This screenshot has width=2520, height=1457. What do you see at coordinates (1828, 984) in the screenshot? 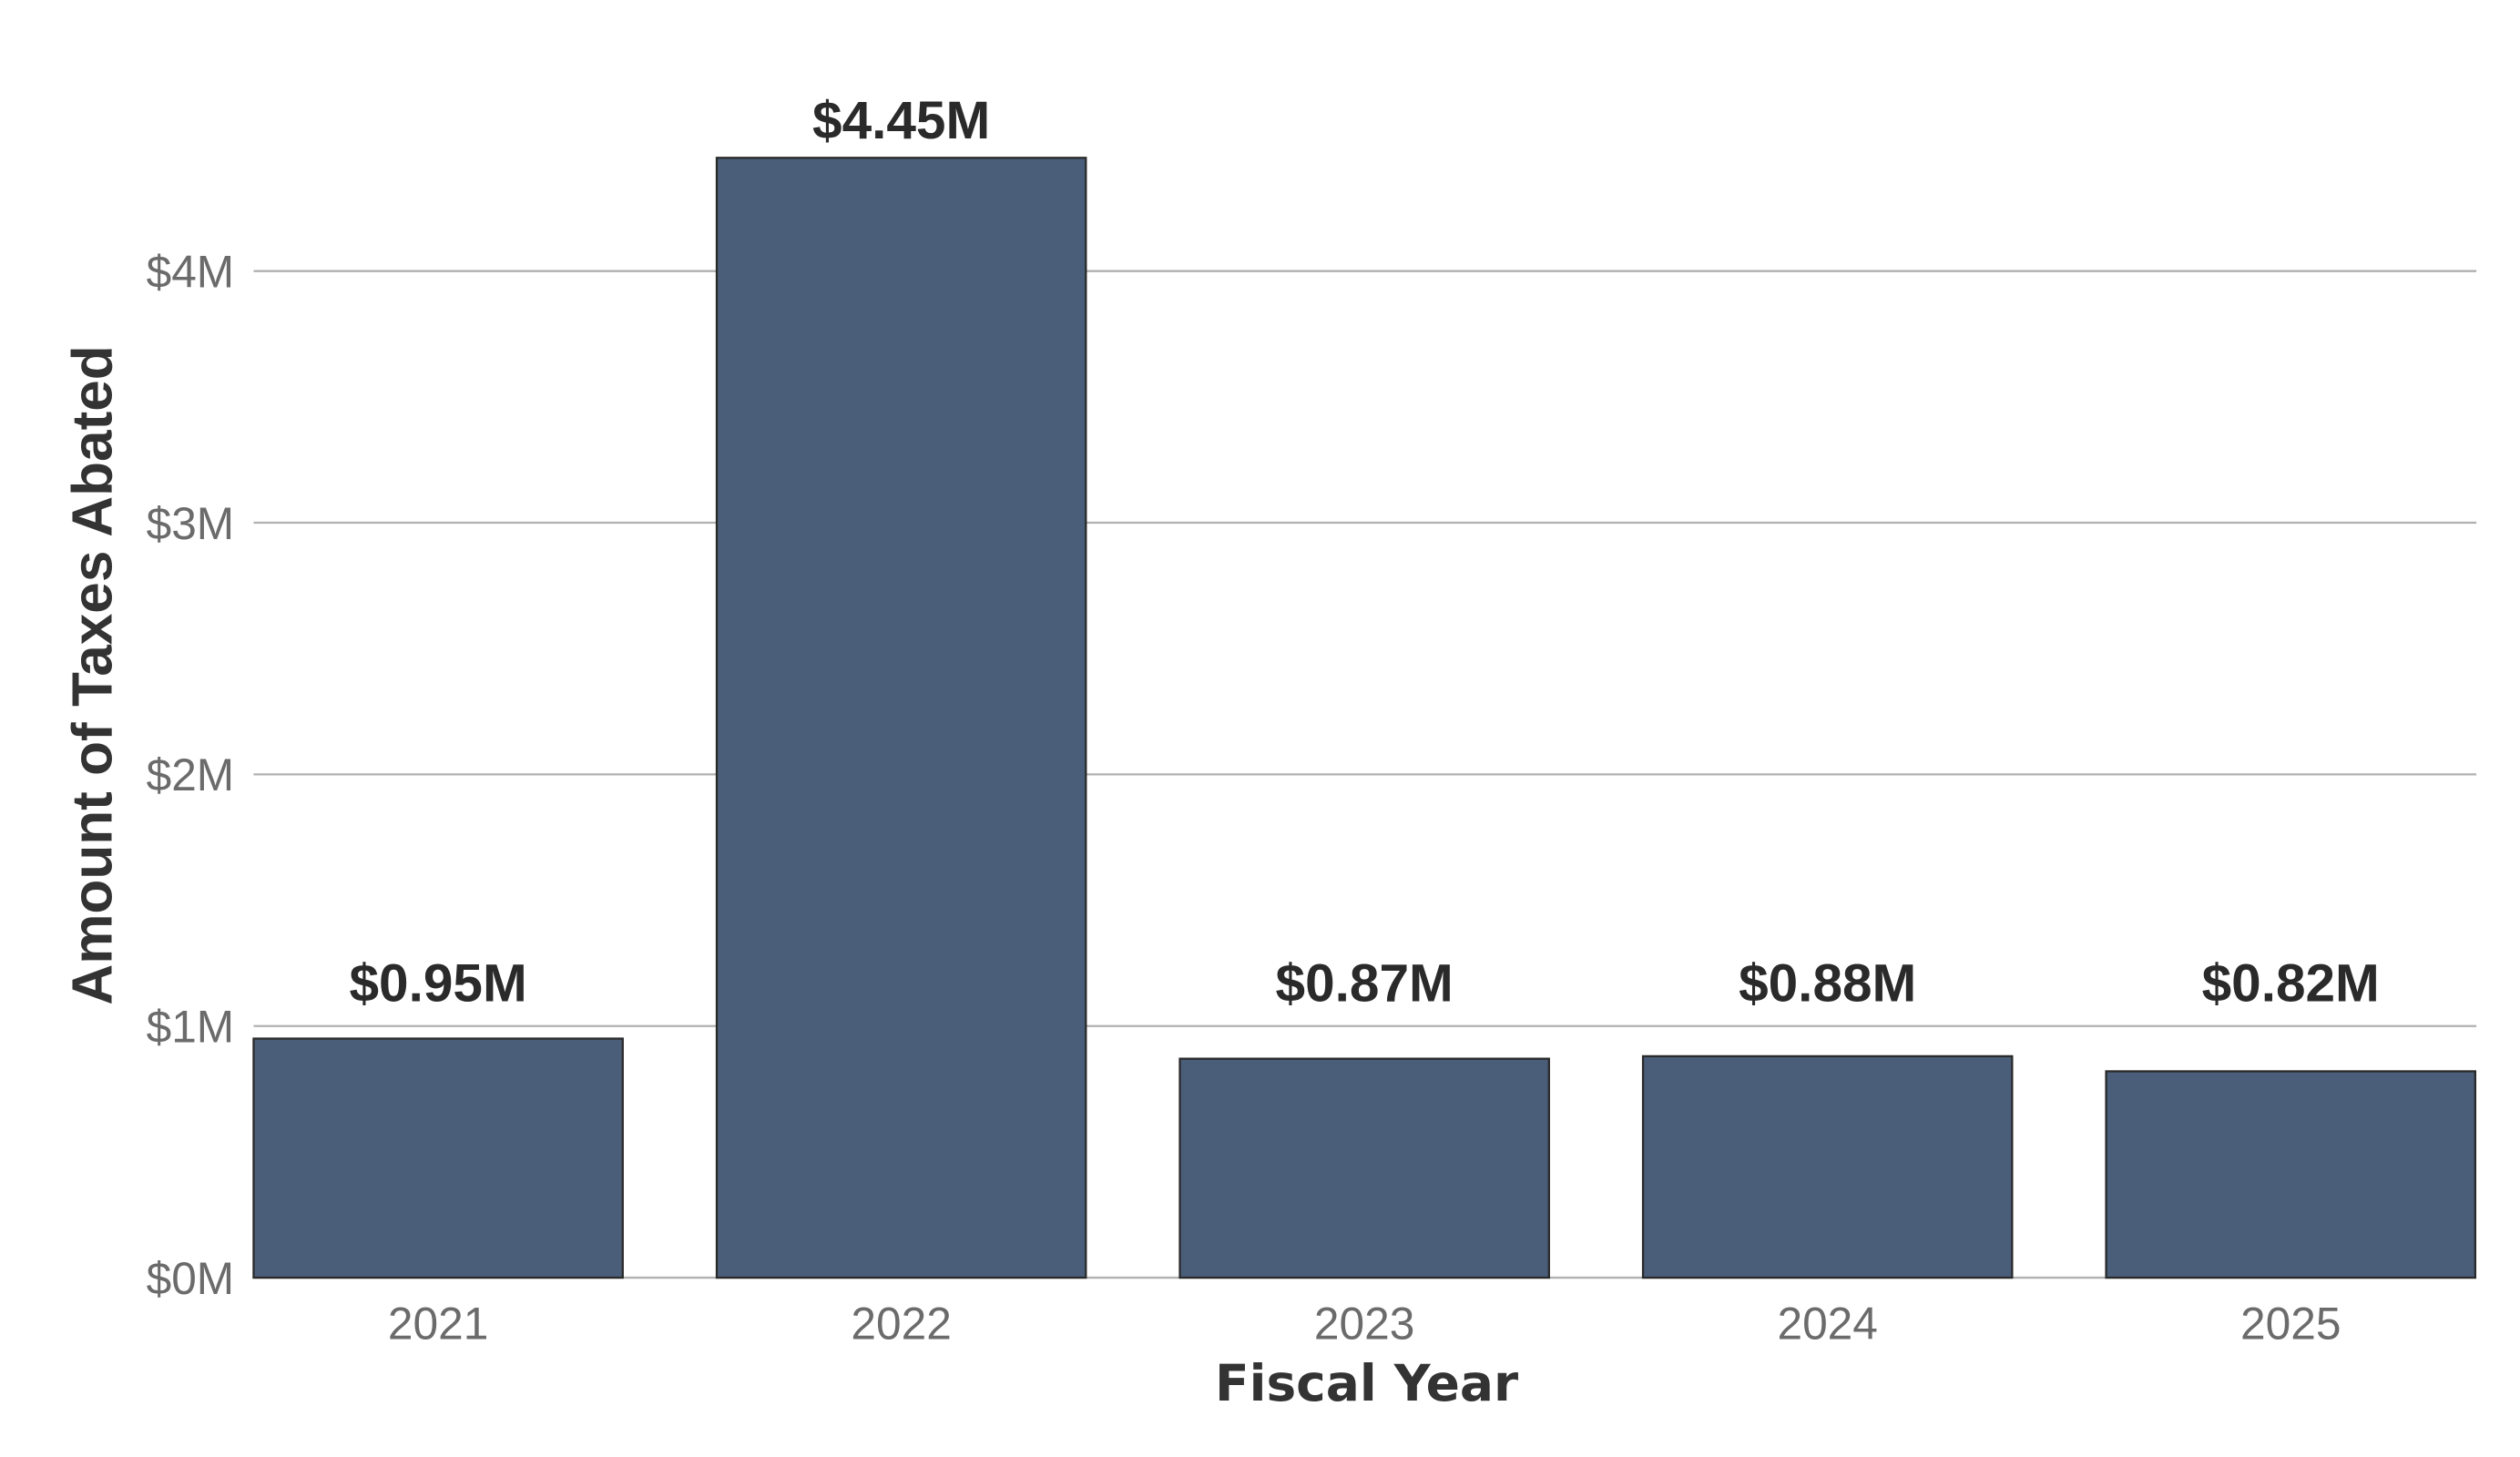
I see `data-label-2024: $0.88M` at bounding box center [1828, 984].